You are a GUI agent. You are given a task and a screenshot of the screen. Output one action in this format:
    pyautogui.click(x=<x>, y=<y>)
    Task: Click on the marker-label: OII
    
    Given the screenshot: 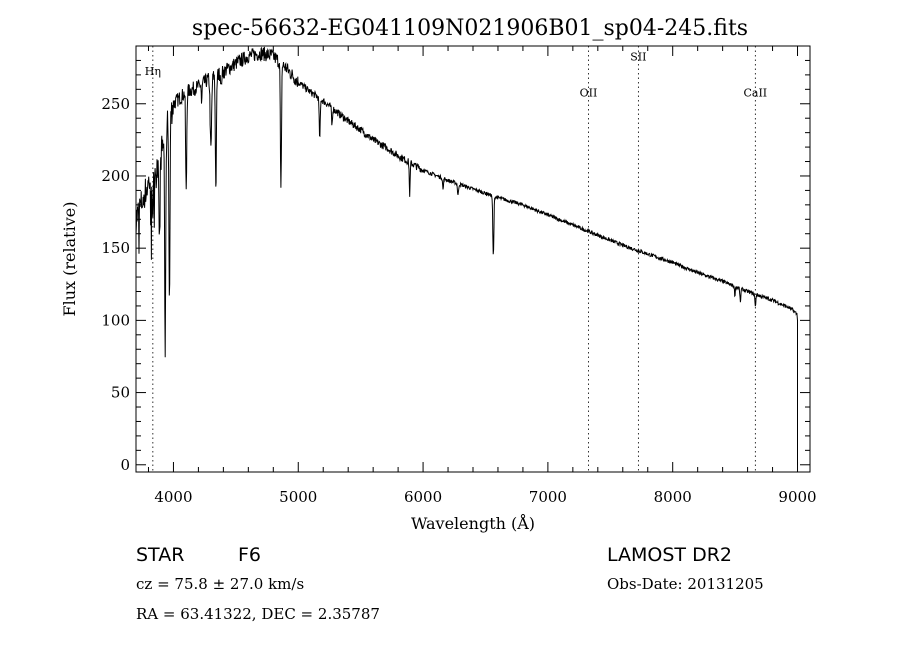 What is the action you would take?
    pyautogui.click(x=589, y=93)
    